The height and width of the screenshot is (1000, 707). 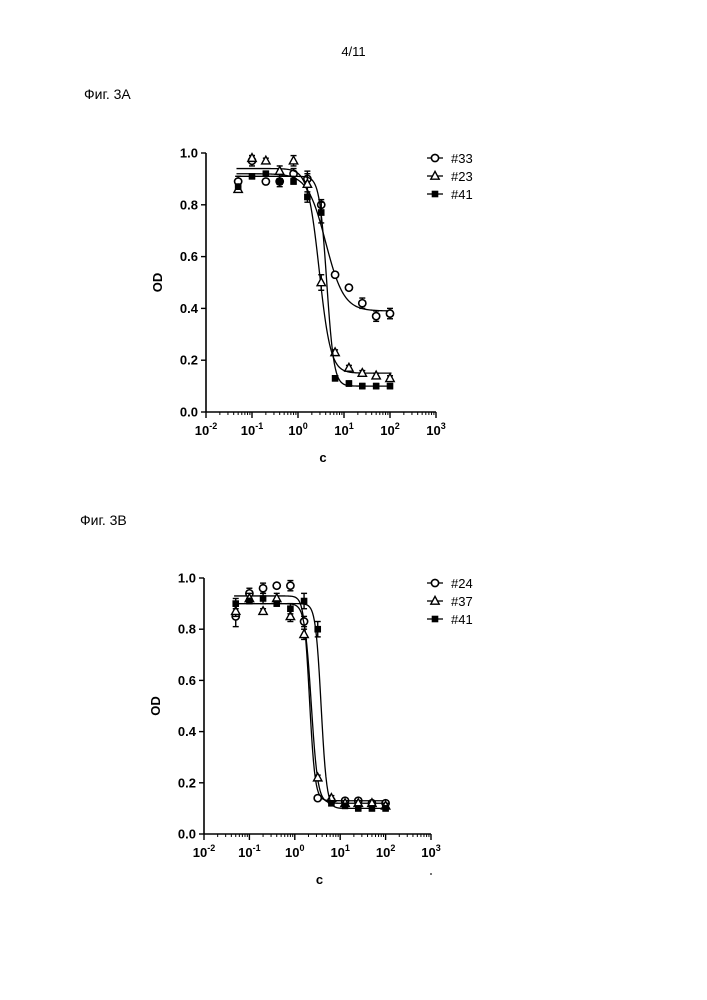 What do you see at coordinates (450, 583) in the screenshot?
I see `legend-item: #24` at bounding box center [450, 583].